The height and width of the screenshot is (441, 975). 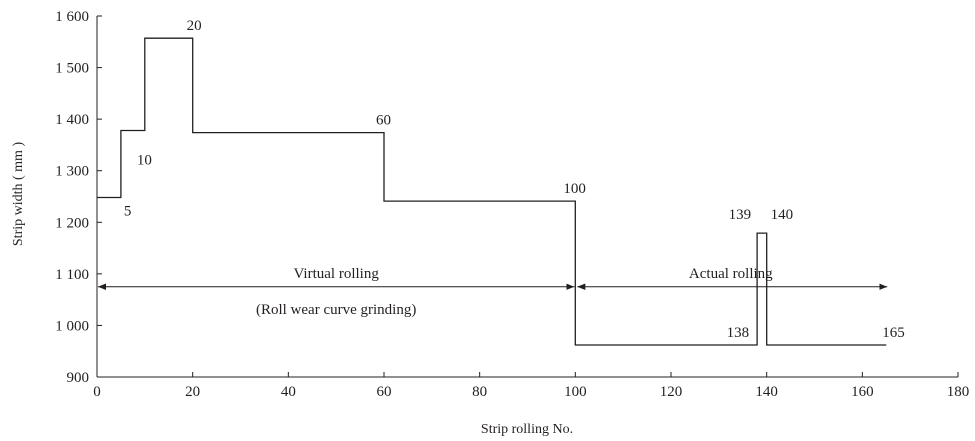 What do you see at coordinates (288, 392) in the screenshot?
I see `x-tick-label: 40` at bounding box center [288, 392].